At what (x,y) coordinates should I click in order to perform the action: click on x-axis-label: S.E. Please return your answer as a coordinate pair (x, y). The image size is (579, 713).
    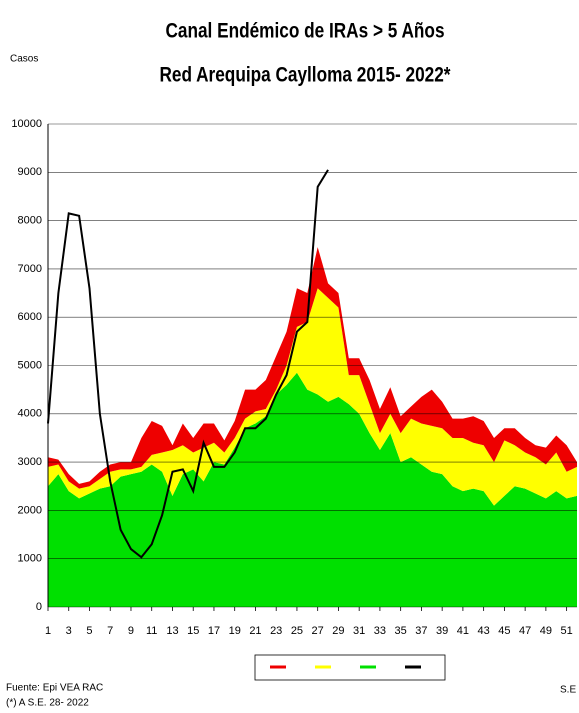
    Looking at the image, I should click on (568, 690).